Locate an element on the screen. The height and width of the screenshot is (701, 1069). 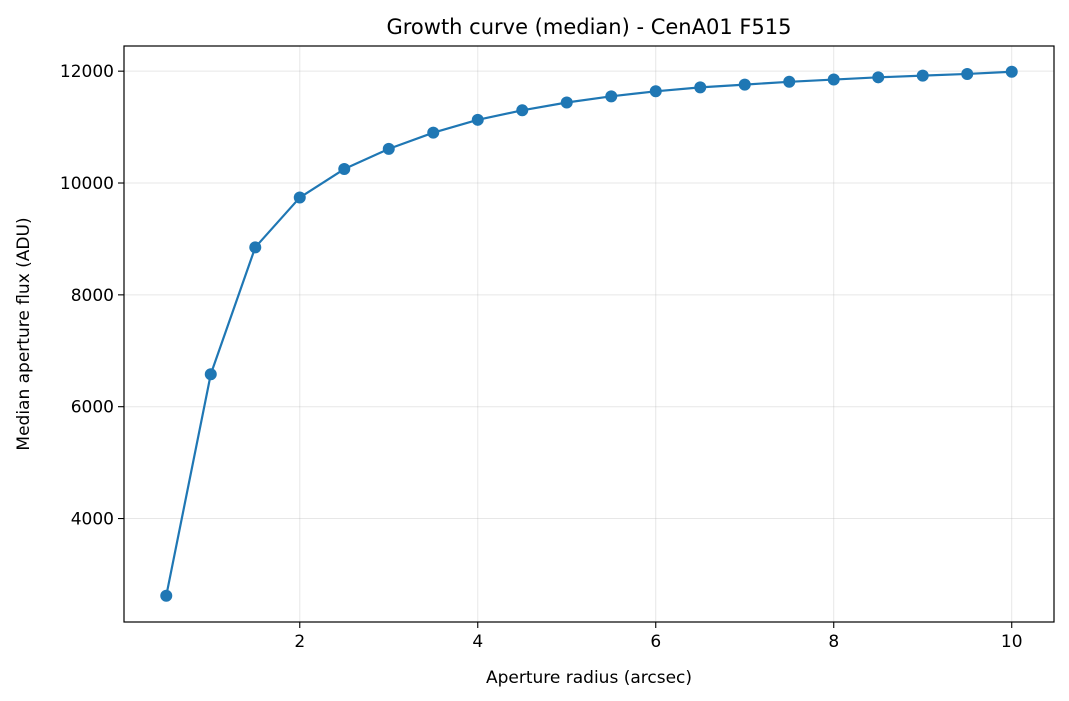
x-tick-label: 4 is located at coordinates (477, 642).